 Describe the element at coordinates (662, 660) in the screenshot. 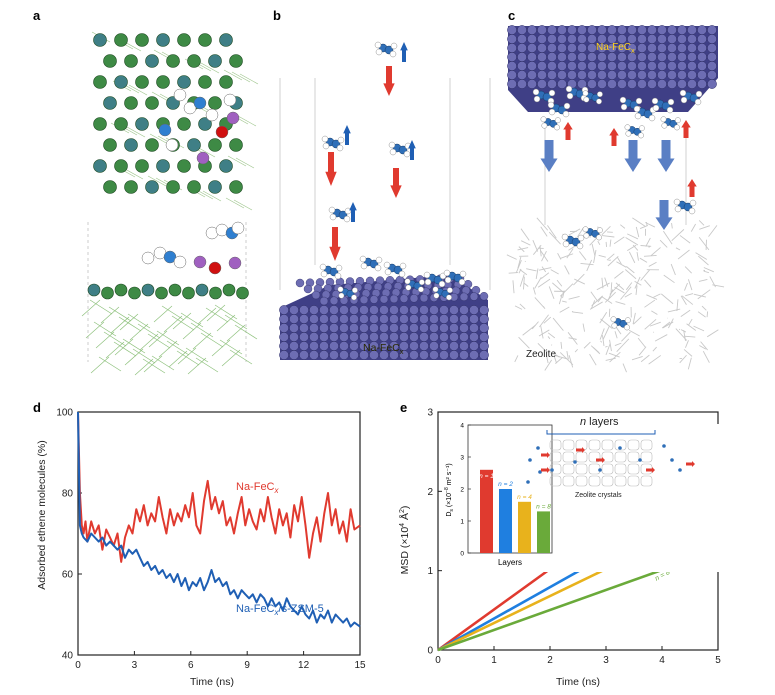

I see `x-tick-label: 4` at that location.